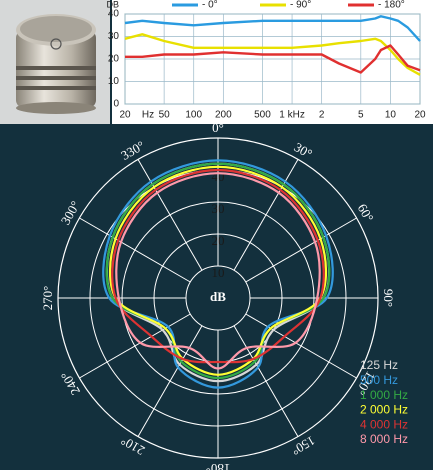 This screenshot has width=433, height=470. I want to click on x-tick-label: 1 kHz, so click(292, 115).